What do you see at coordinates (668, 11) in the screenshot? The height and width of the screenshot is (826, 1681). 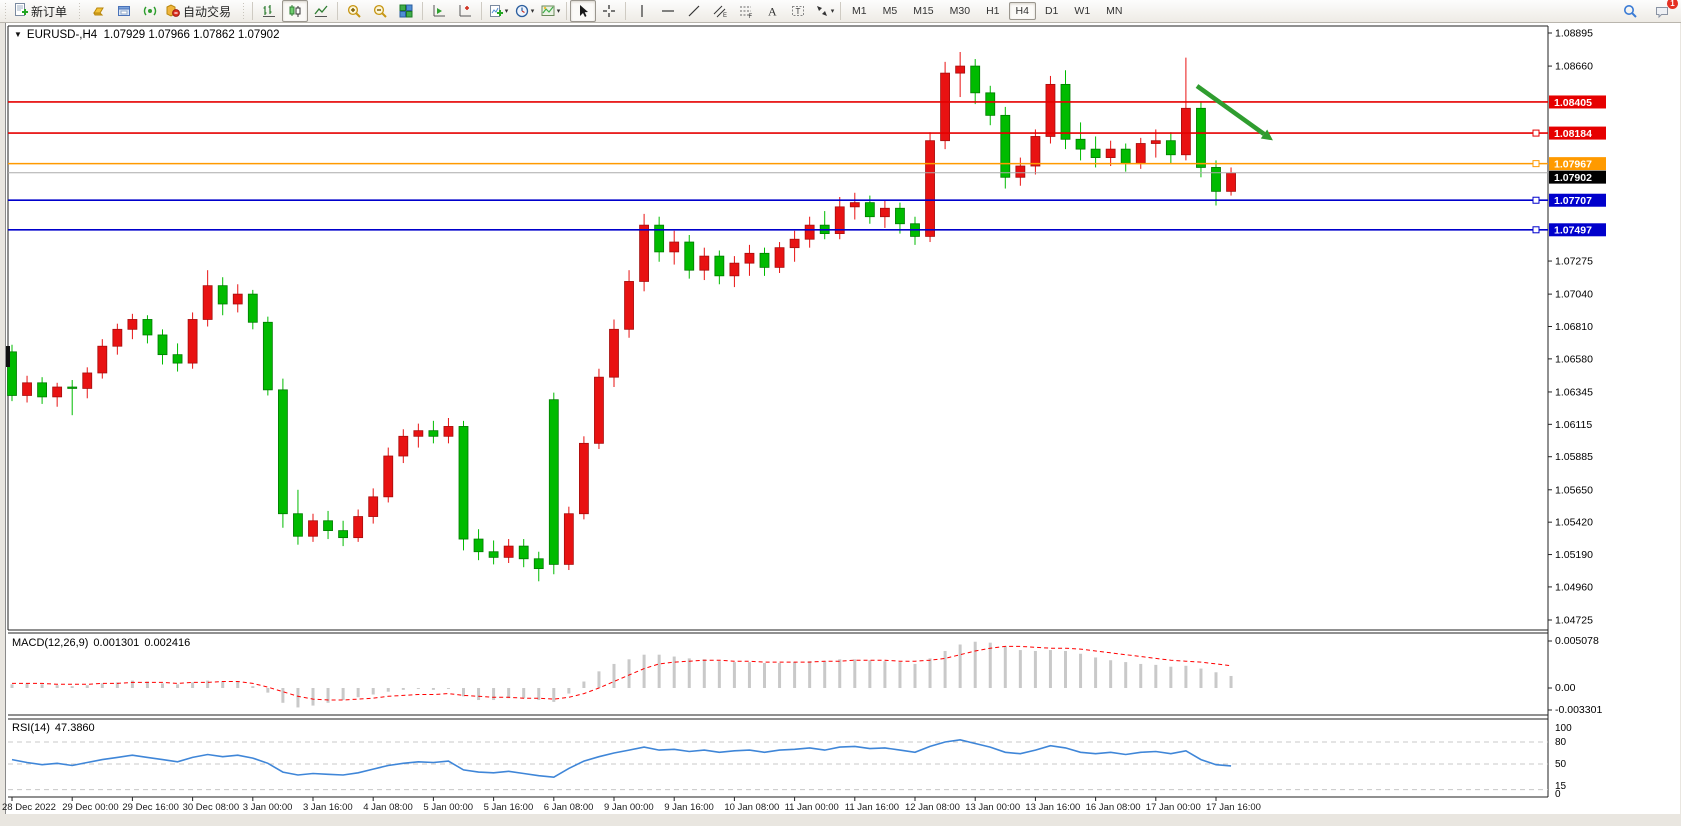 I see `horizontal-line-tool-button` at bounding box center [668, 11].